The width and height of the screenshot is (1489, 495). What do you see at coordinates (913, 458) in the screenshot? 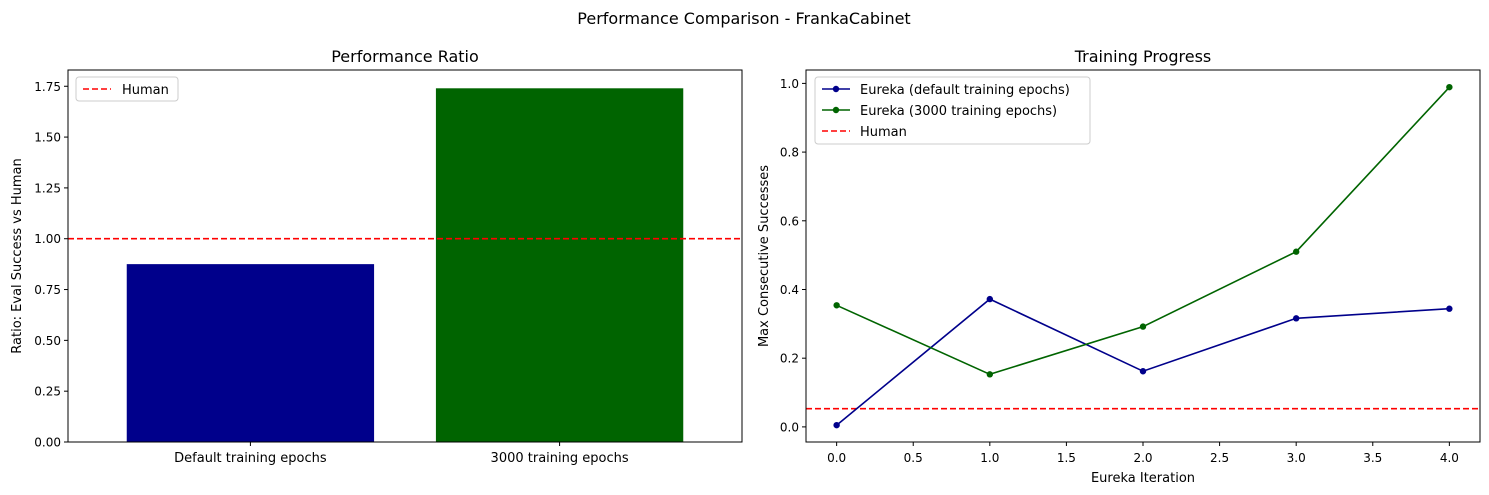
I see `x-tick-label: 0.5` at bounding box center [913, 458].